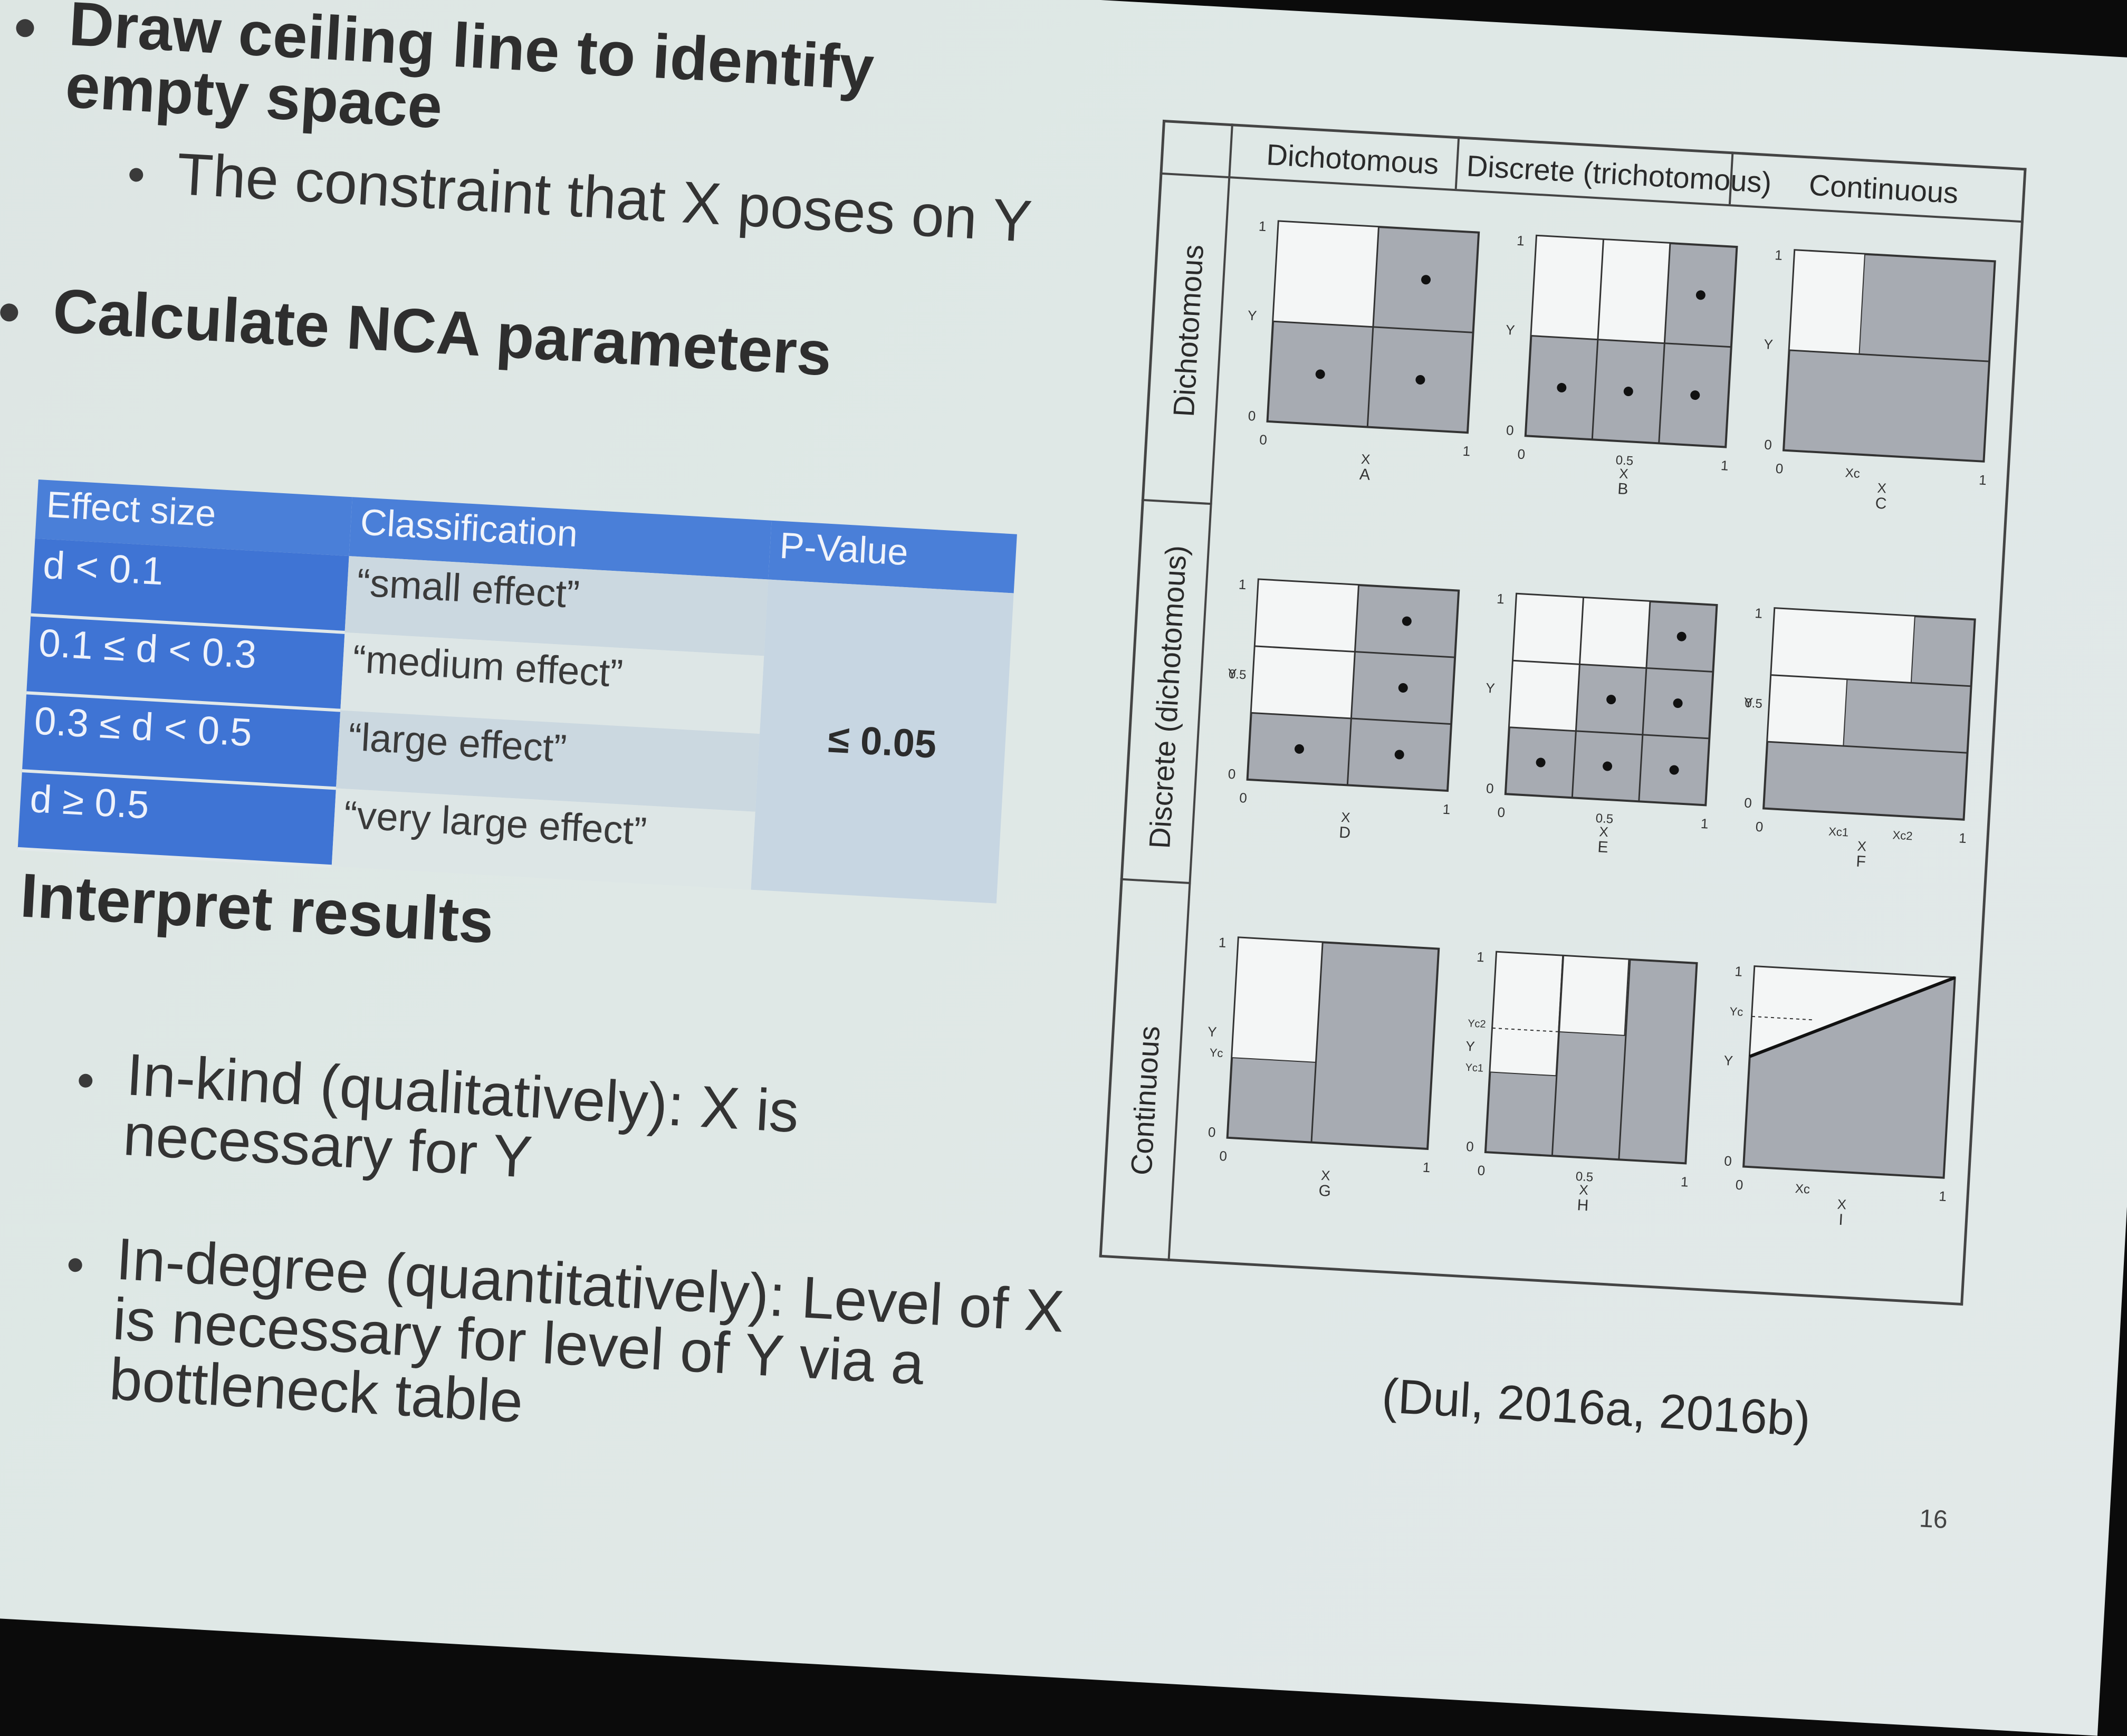 The image size is (2127, 1736). I want to click on bullet-calculate-nca: Calculate NCA parameters, so click(442, 332).